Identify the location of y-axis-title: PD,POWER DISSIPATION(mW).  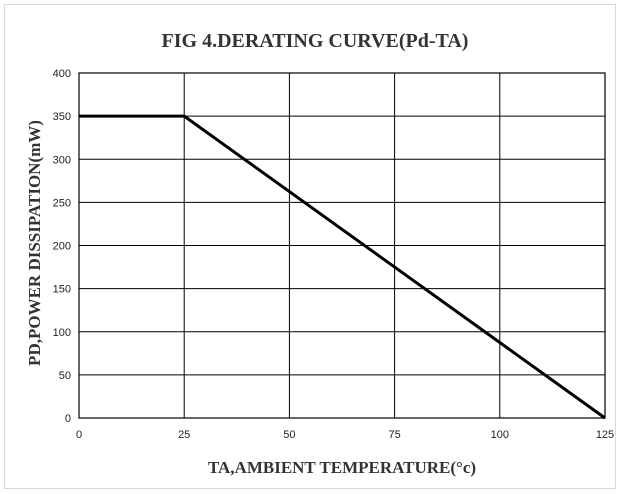
(34, 243).